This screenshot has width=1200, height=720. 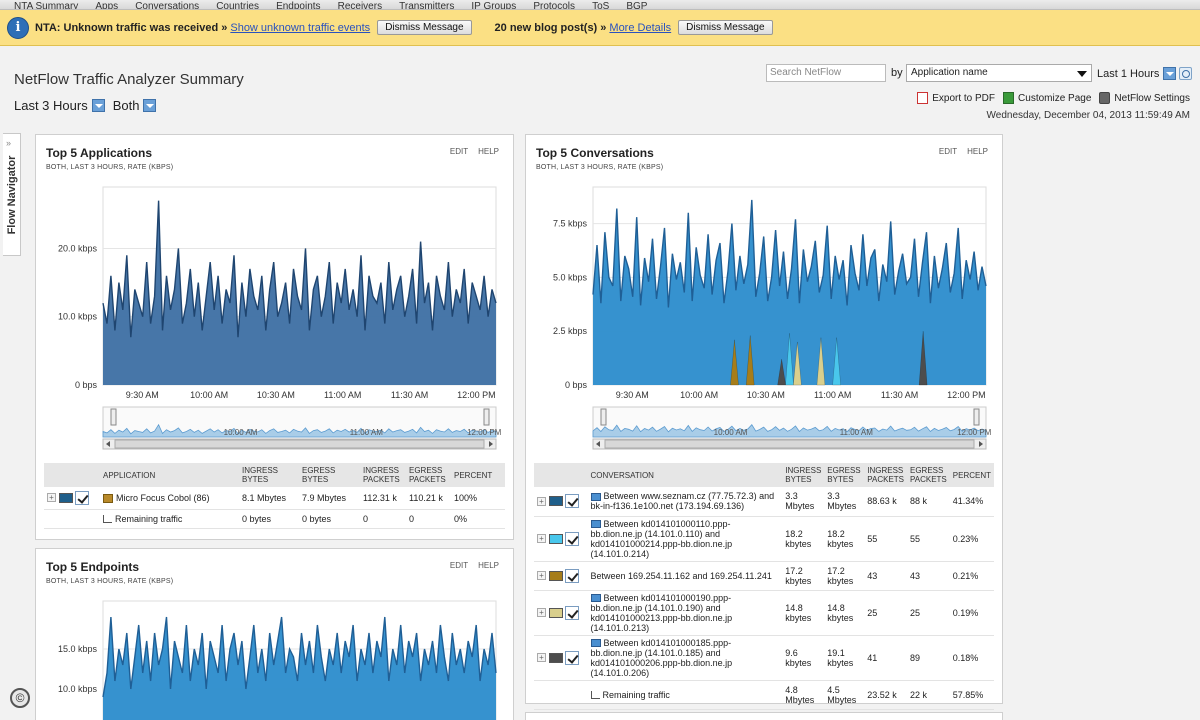 I want to click on nav-receivers: Receivers, so click(x=360, y=5).